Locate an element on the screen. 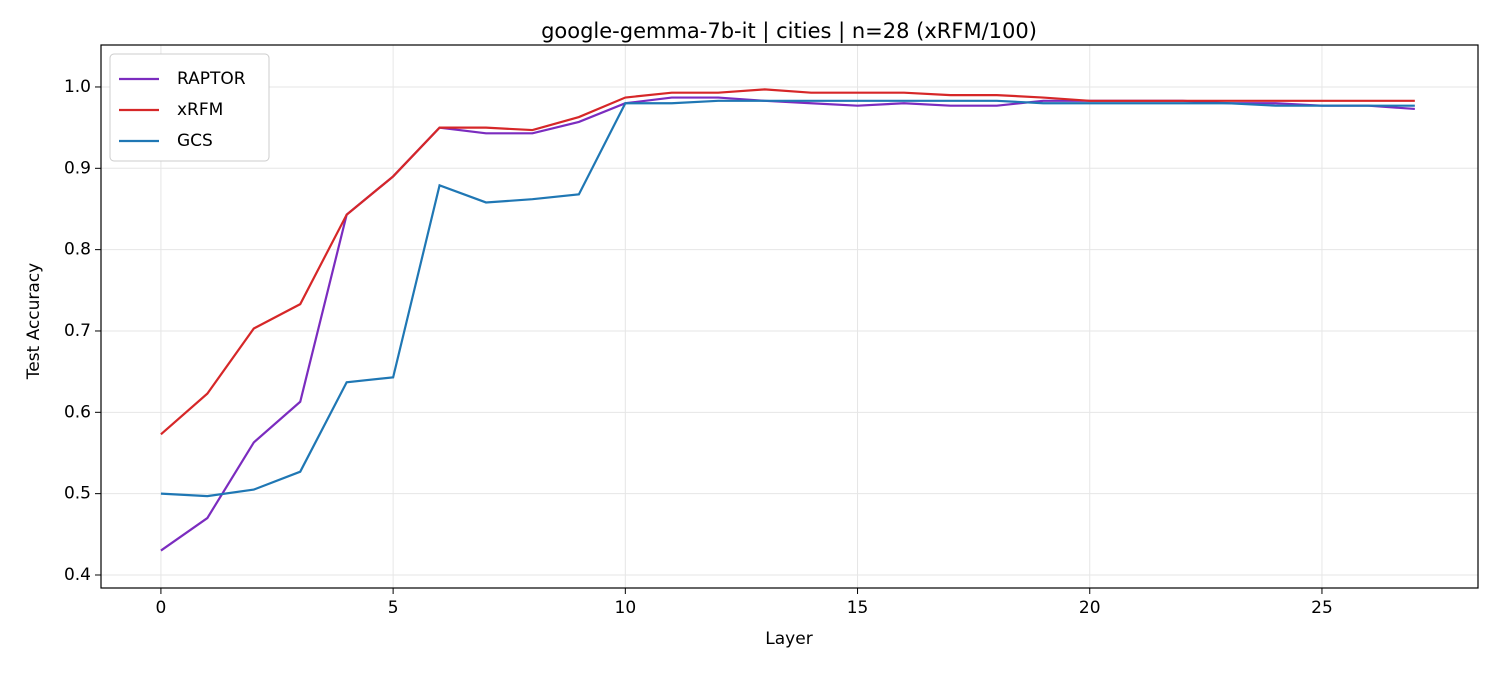  legend-label: RAPTOR is located at coordinates (211, 79).